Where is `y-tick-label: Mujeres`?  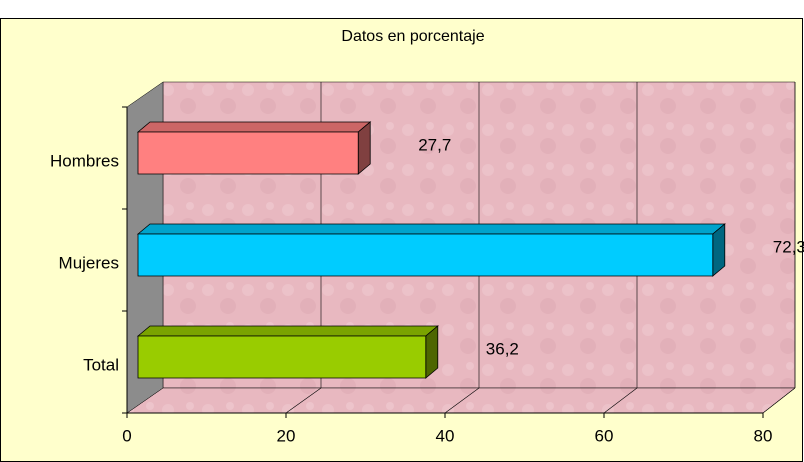
y-tick-label: Mujeres is located at coordinates (89, 262).